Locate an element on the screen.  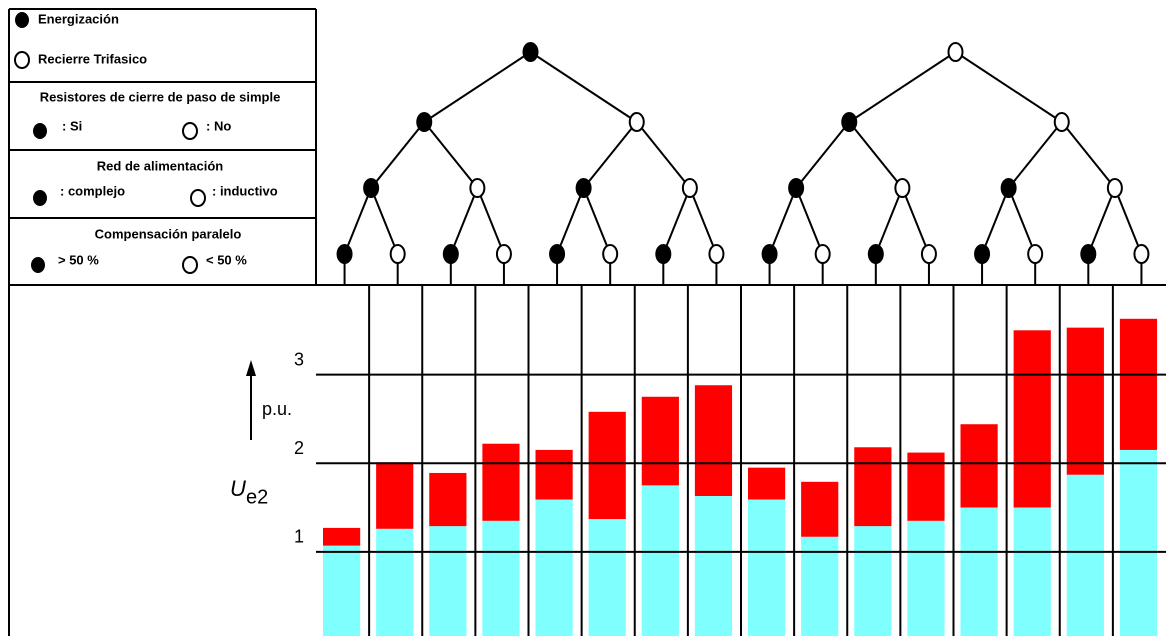
legend-text: : complejo is located at coordinates (92, 190).